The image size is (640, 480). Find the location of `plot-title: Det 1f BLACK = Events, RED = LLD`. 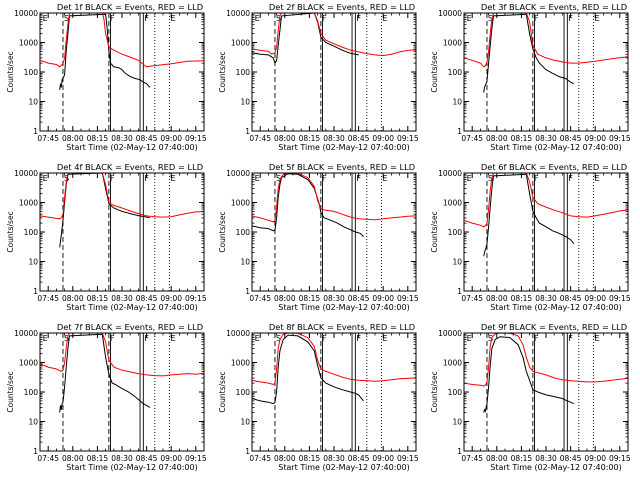

plot-title: Det 1f BLACK = Events, RED = LLD is located at coordinates (130, 7).